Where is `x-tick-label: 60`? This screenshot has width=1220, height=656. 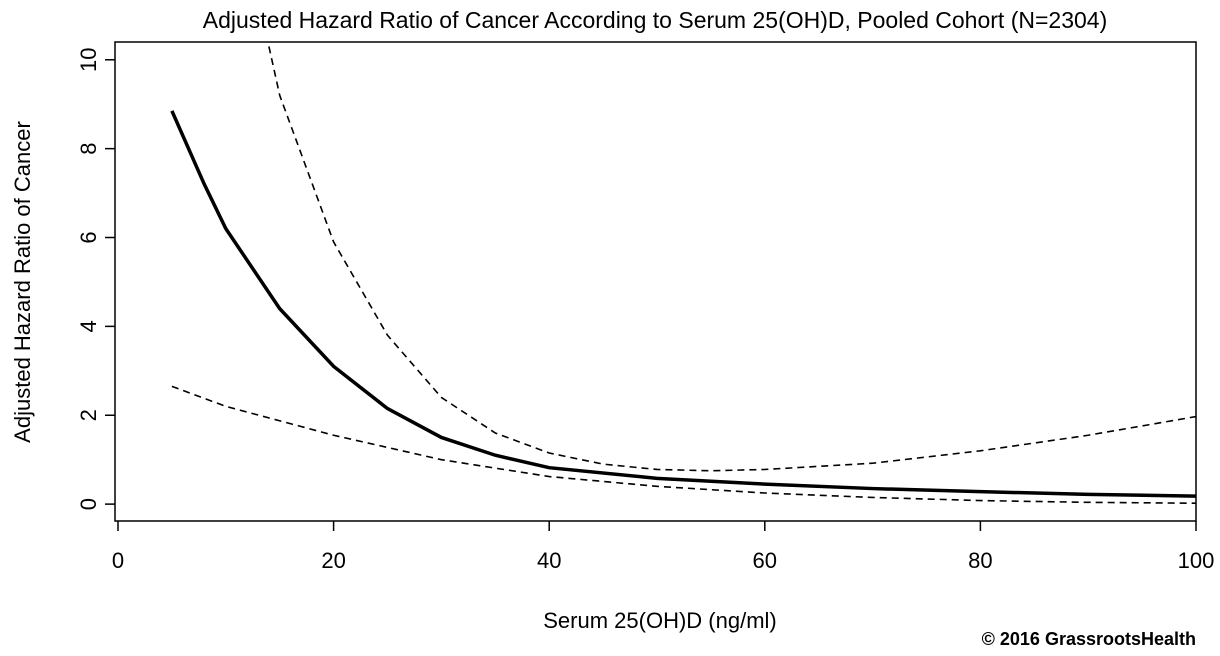
x-tick-label: 60 is located at coordinates (765, 560).